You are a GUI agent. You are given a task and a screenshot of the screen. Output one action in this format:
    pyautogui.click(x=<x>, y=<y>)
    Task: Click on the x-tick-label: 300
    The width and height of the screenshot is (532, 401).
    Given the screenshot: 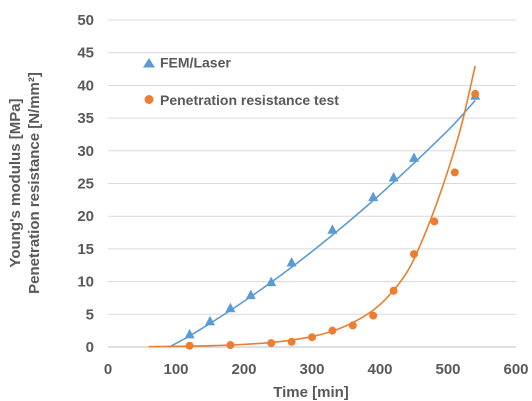 What is the action you would take?
    pyautogui.click(x=311, y=369)
    